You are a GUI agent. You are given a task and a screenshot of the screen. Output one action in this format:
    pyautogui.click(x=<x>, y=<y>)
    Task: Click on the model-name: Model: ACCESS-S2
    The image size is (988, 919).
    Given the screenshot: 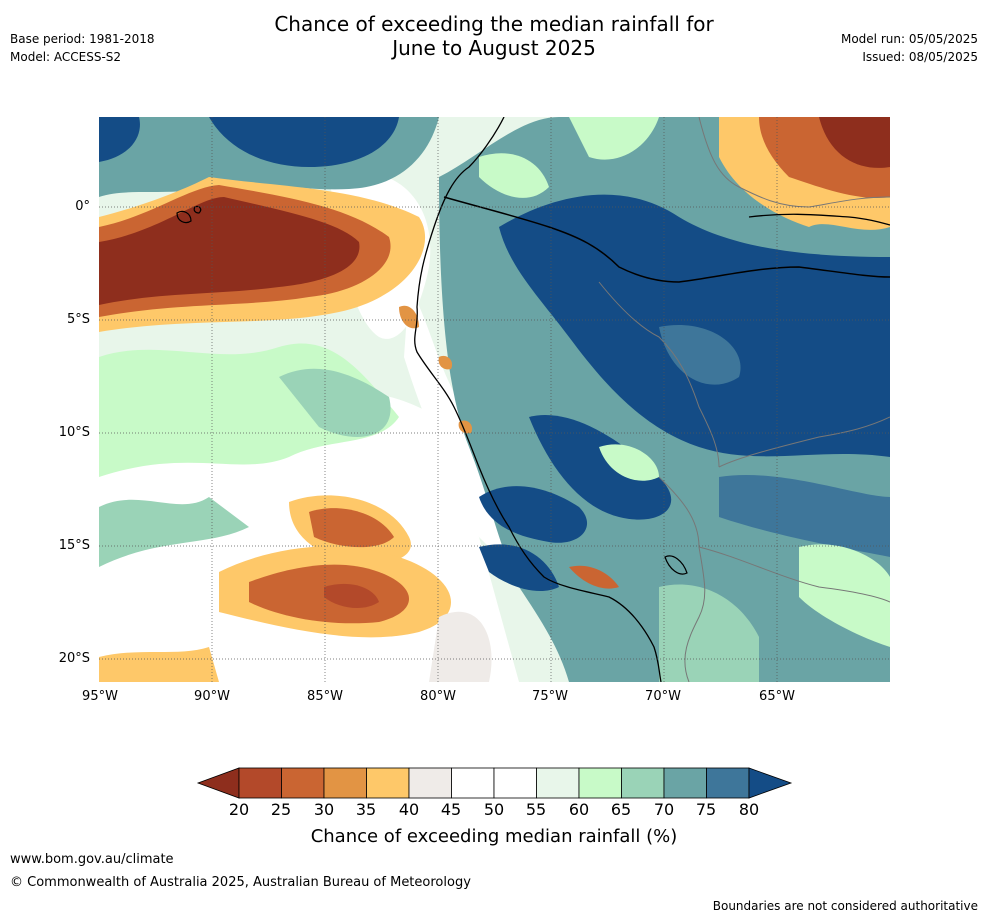 What is the action you would take?
    pyautogui.click(x=66, y=57)
    